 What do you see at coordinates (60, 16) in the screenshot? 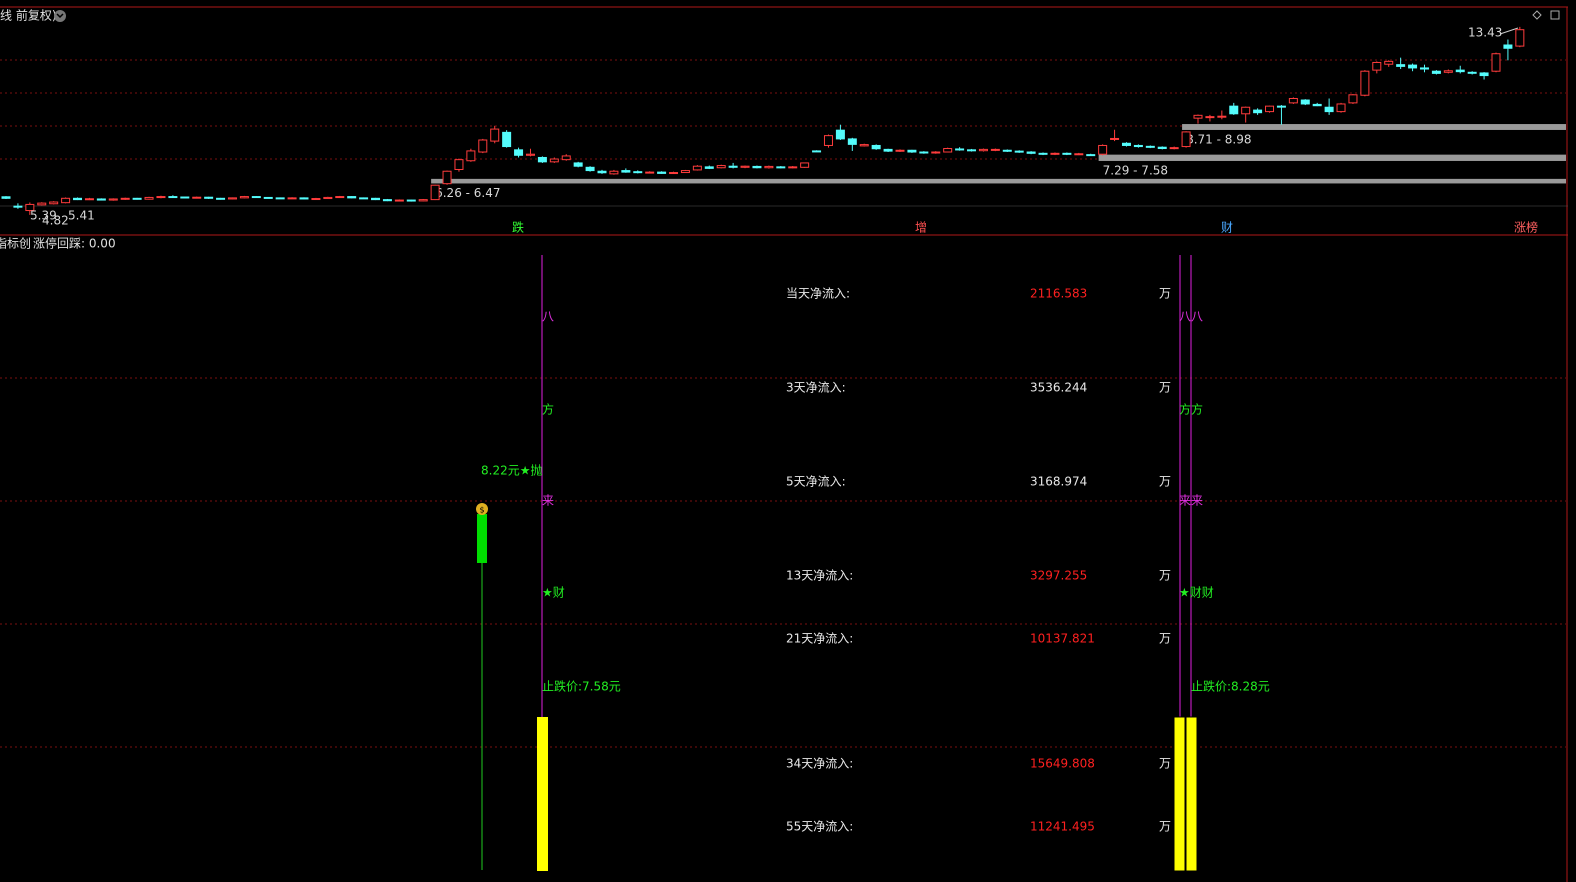
I see `dropdown-arrow` at bounding box center [60, 16].